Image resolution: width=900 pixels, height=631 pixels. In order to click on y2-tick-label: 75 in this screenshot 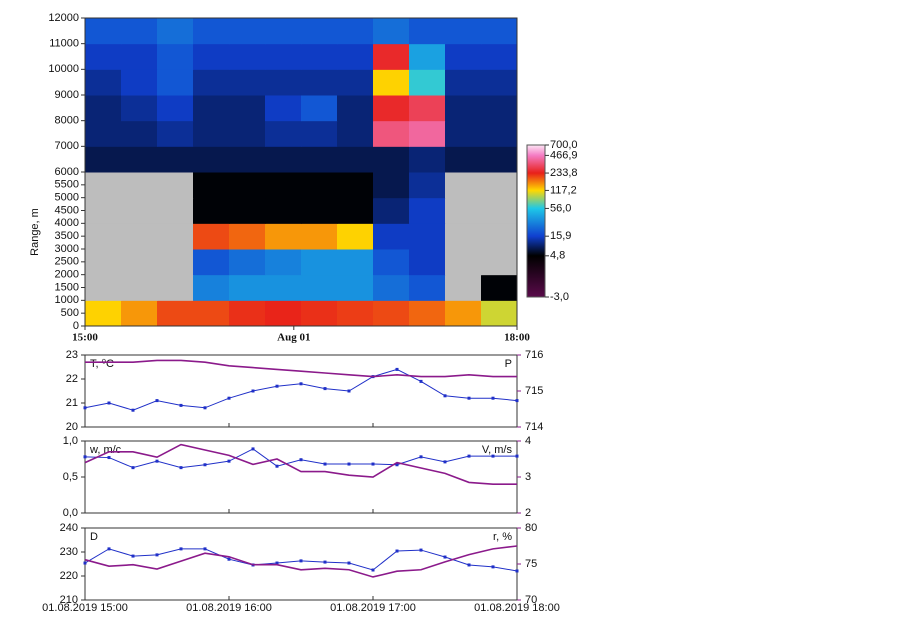, I will do `click(531, 564)`.